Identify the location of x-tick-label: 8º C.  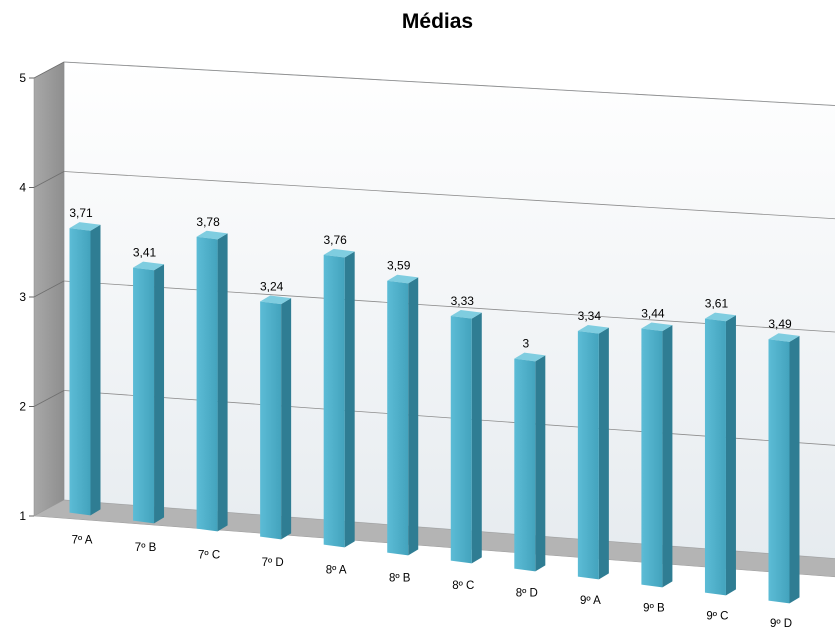
(463, 586).